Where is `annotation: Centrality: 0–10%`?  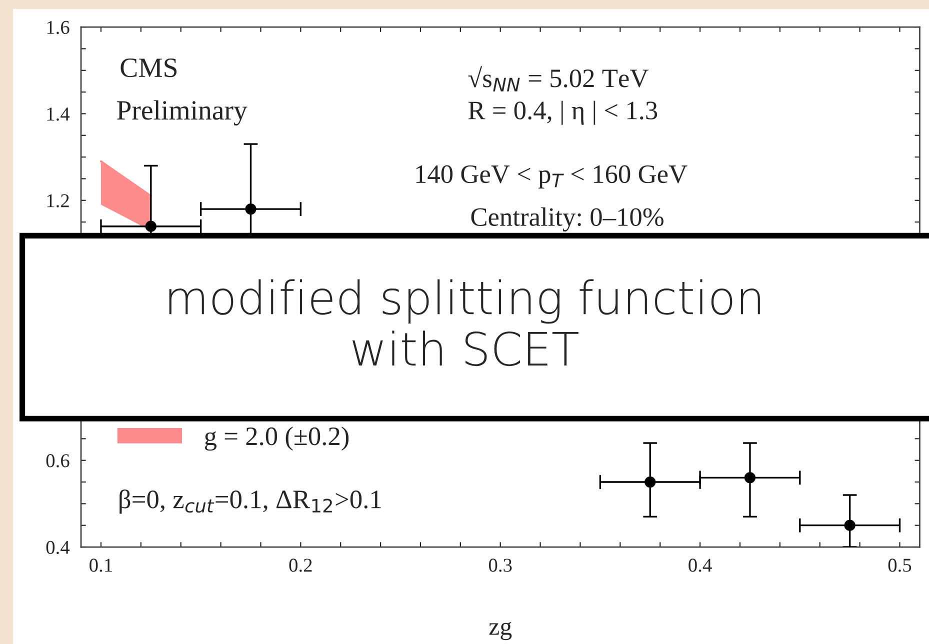
annotation: Centrality: 0–10% is located at coordinates (567, 219).